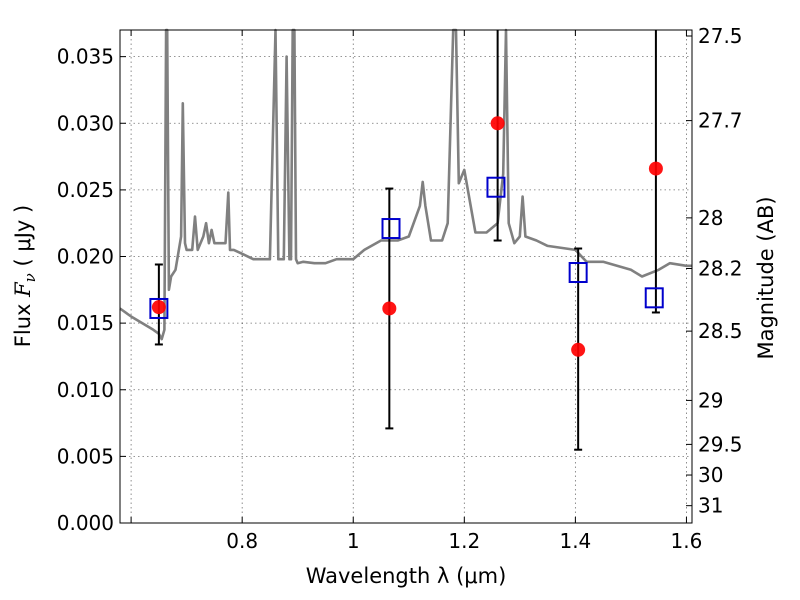 This screenshot has width=800, height=600. I want to click on x-tick-label: 1, so click(353, 541).